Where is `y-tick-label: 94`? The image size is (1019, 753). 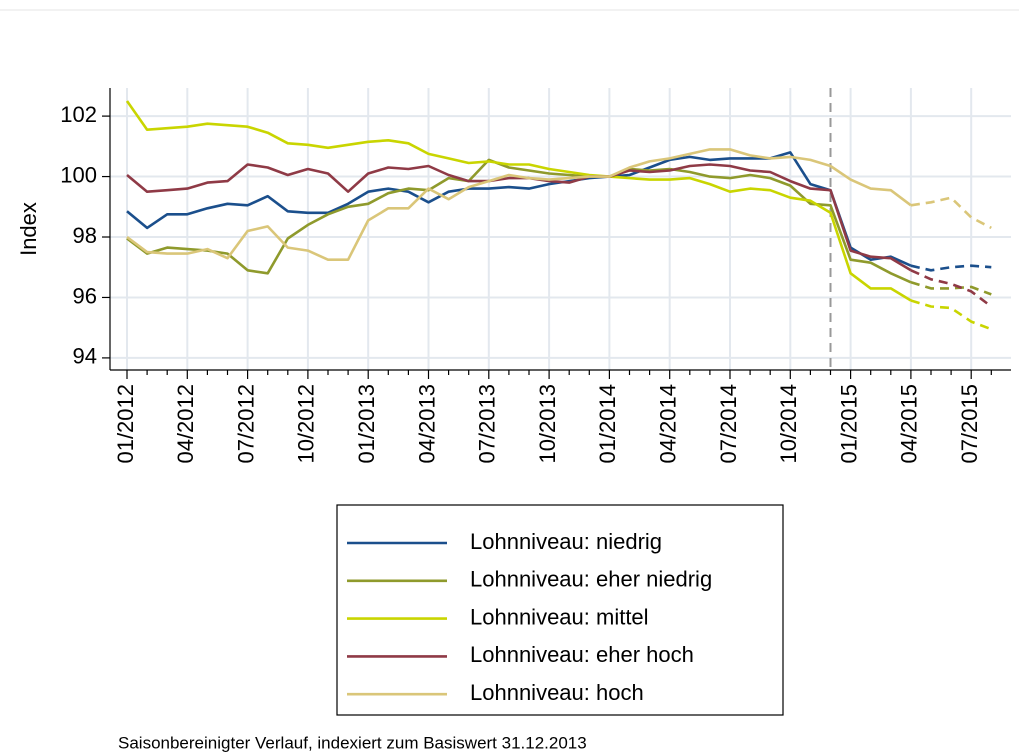
y-tick-label: 94 is located at coordinates (85, 356).